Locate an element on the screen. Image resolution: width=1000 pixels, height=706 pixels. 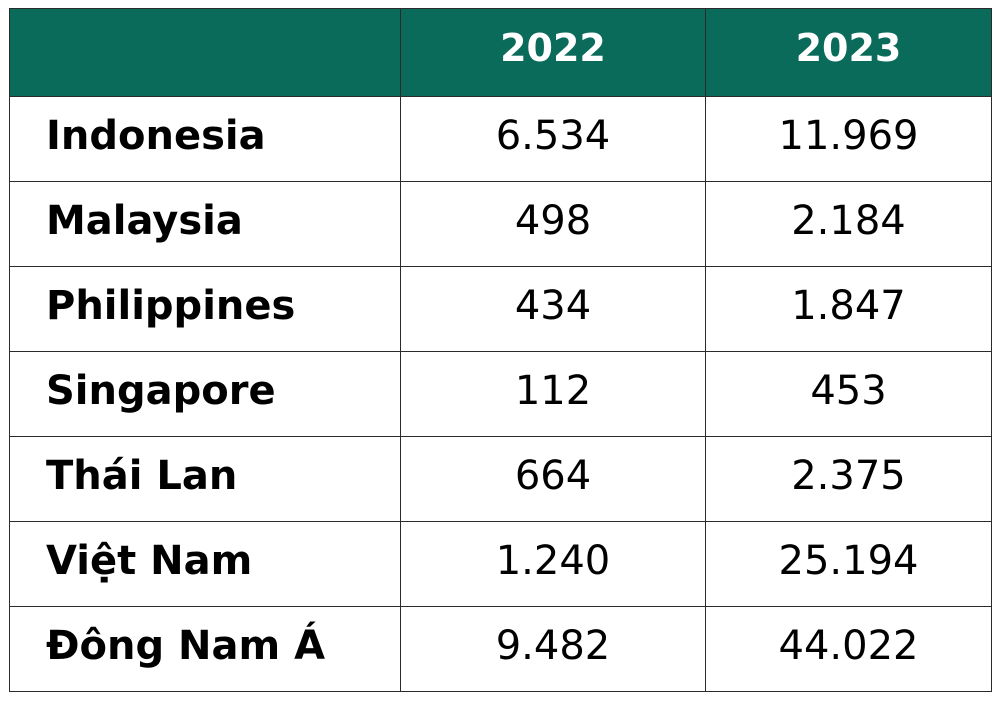
value-2022: 434 is located at coordinates (553, 309).